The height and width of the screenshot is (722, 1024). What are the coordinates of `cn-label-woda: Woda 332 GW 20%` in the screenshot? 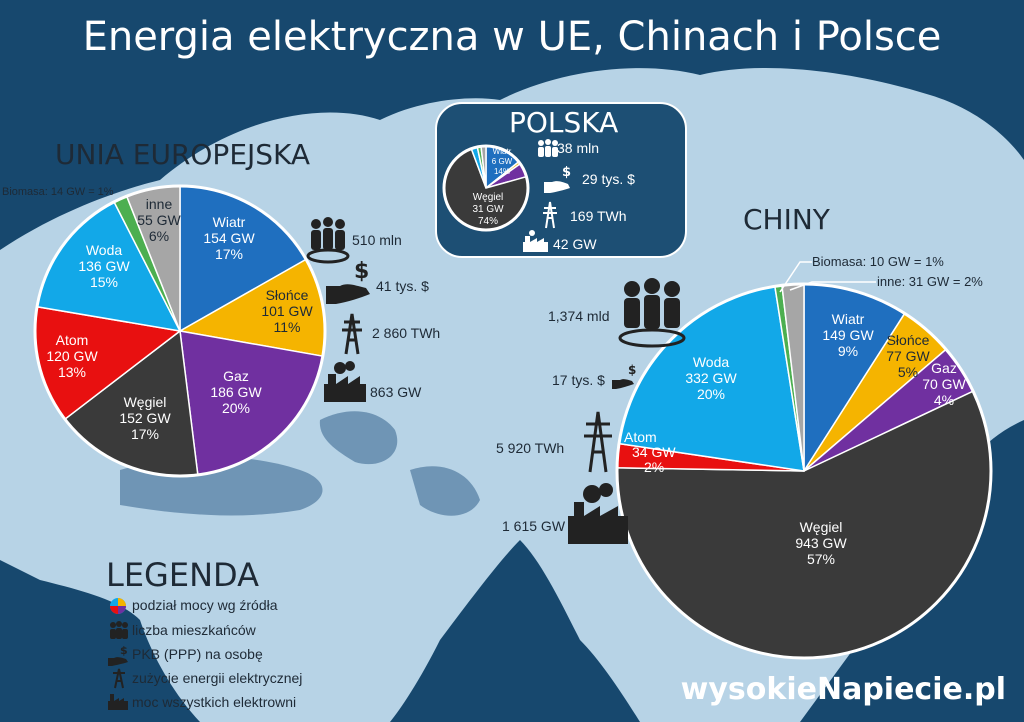 It's located at (711, 378).